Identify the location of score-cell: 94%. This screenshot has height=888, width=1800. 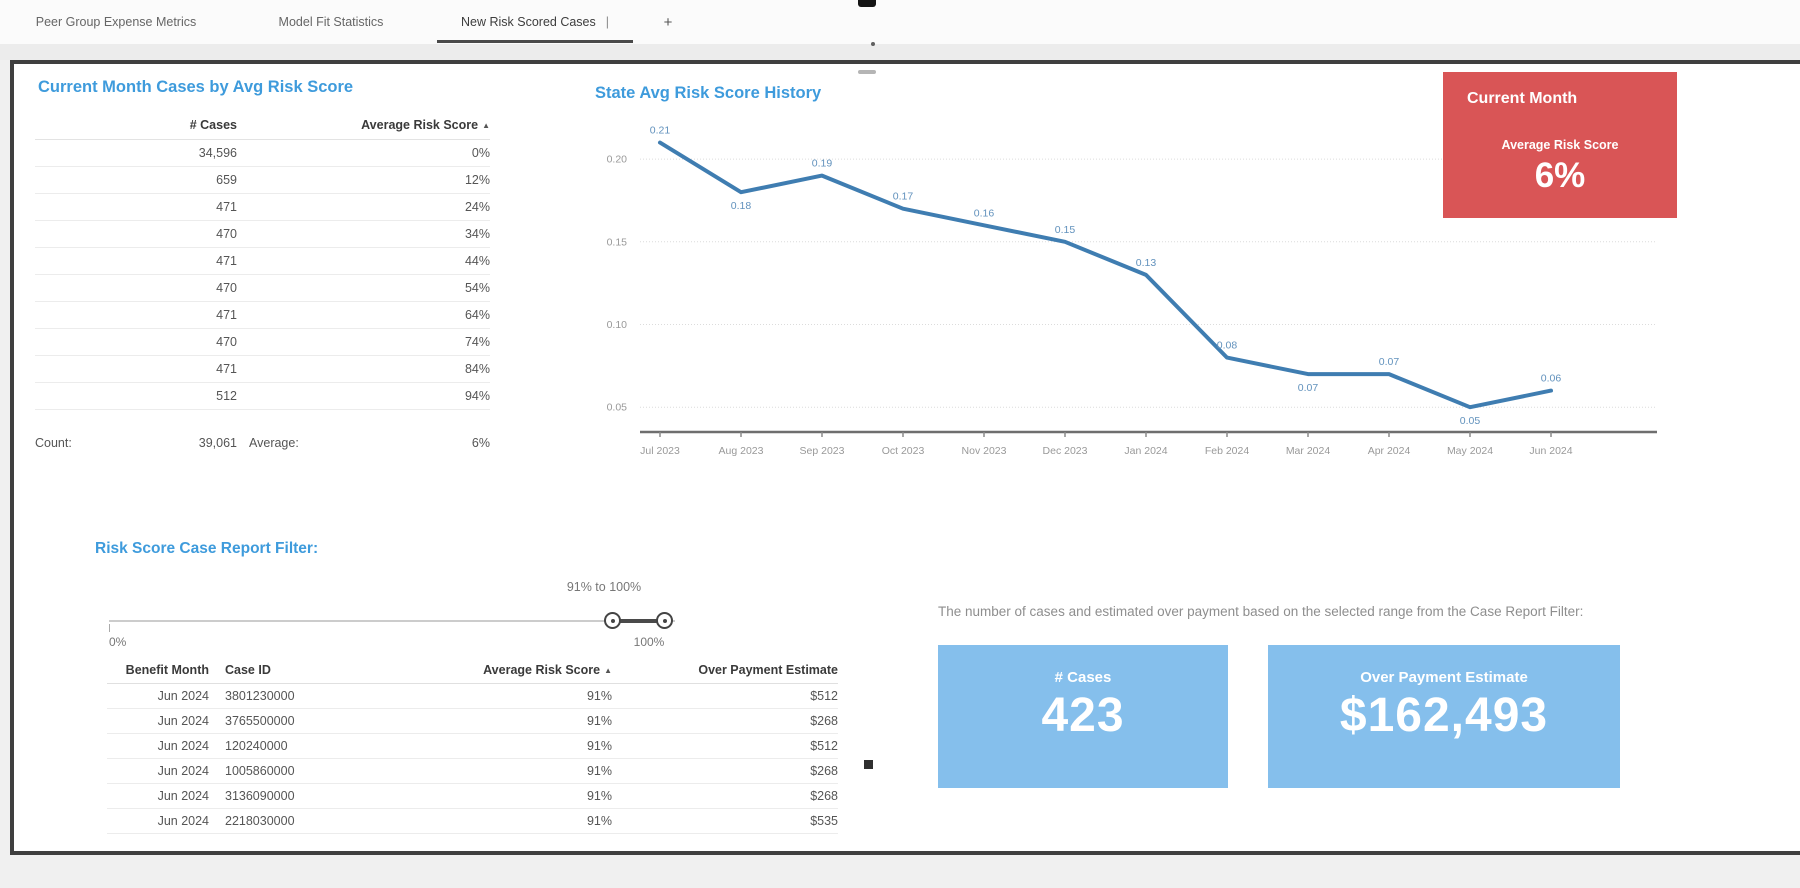
(477, 396).